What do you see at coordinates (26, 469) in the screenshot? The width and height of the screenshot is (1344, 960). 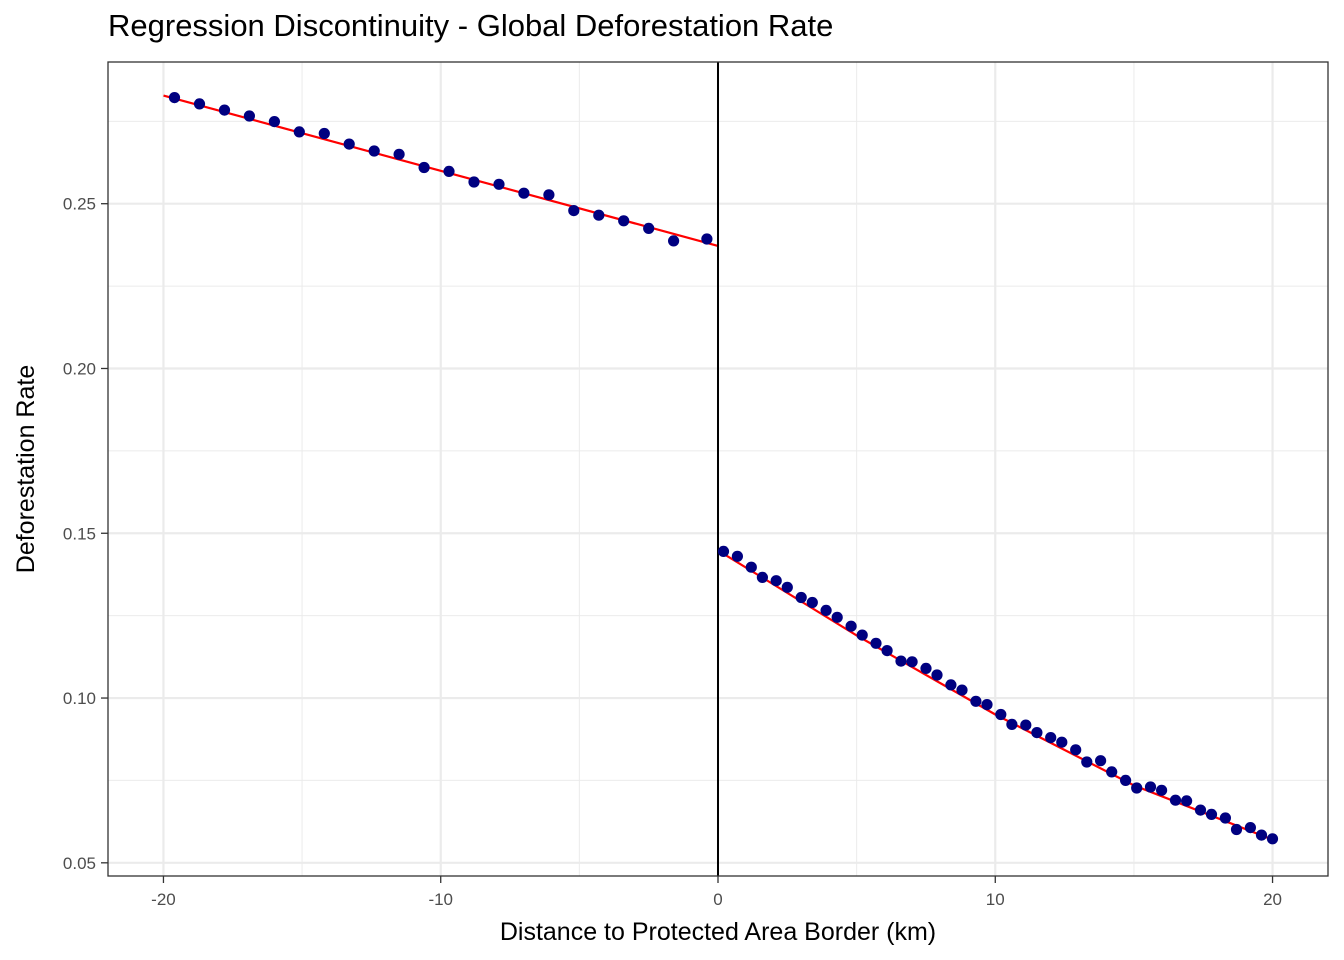 I see `y-axis-title: Deforestation Rate` at bounding box center [26, 469].